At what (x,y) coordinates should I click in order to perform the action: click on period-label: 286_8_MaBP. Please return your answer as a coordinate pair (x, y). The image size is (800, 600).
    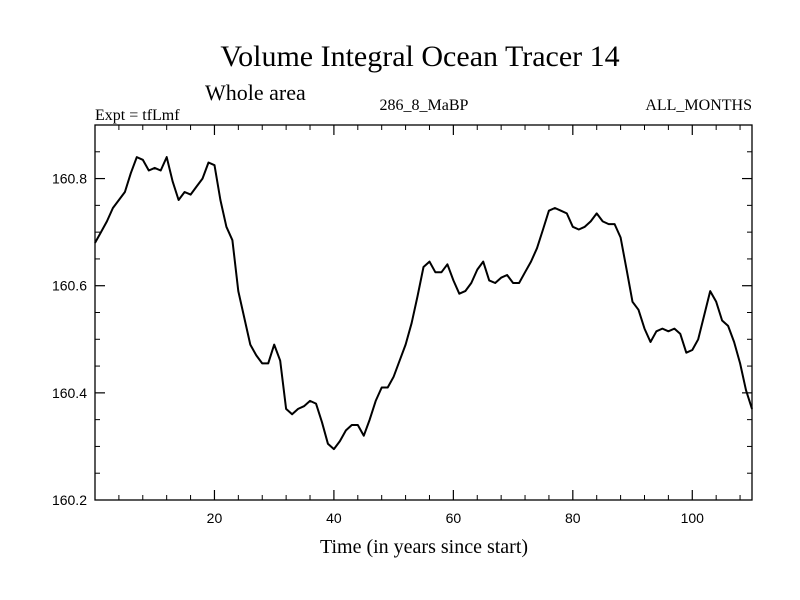
    Looking at the image, I should click on (424, 105).